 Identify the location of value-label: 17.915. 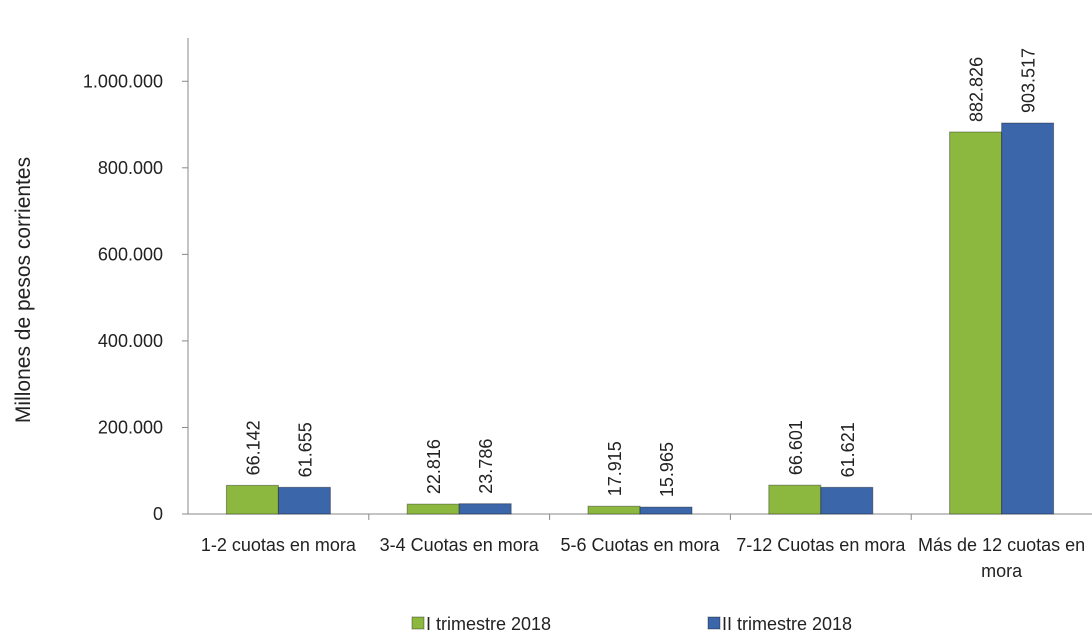
(615, 468).